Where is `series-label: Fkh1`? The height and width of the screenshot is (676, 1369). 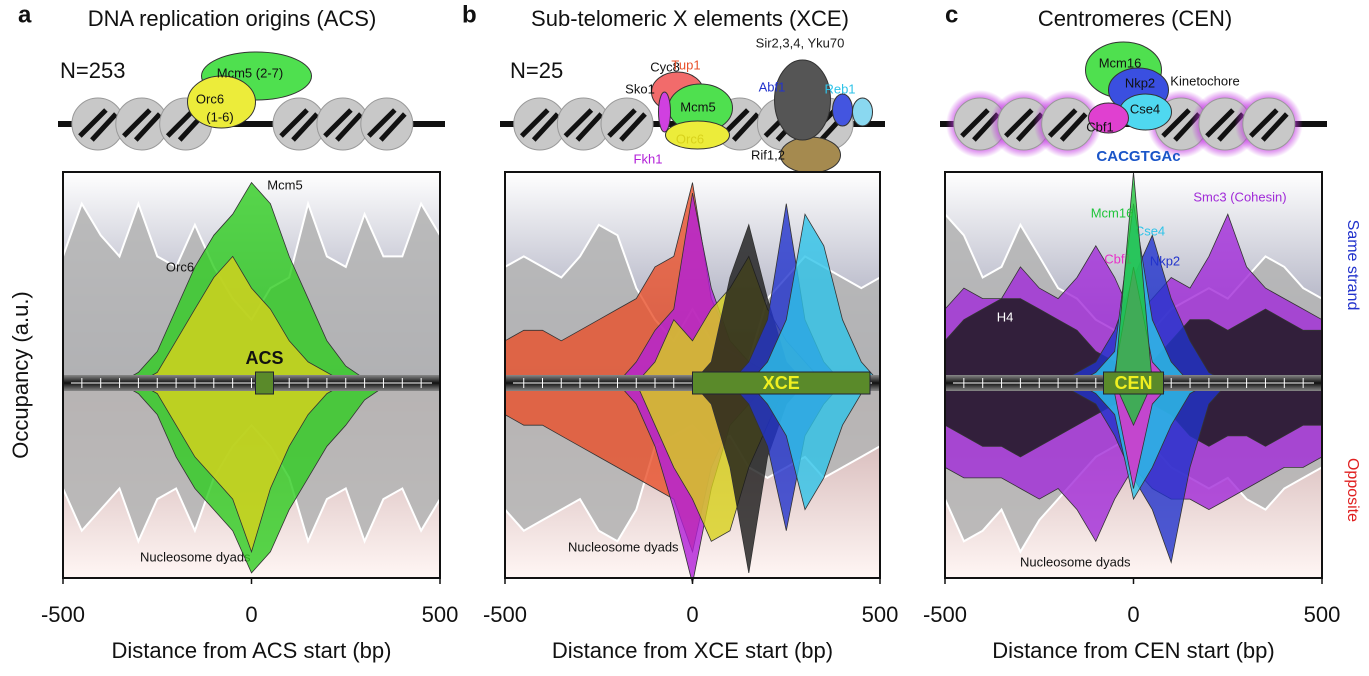
series-label: Fkh1 is located at coordinates (648, 158).